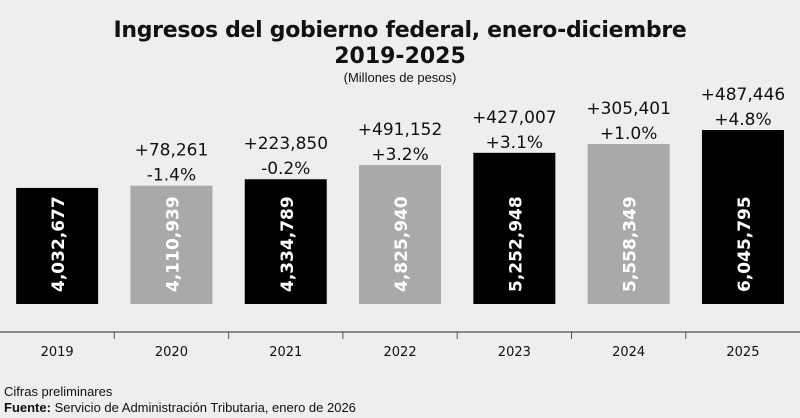  Describe the element at coordinates (516, 244) in the screenshot. I see `bar-value-label: 5,252,948` at that location.